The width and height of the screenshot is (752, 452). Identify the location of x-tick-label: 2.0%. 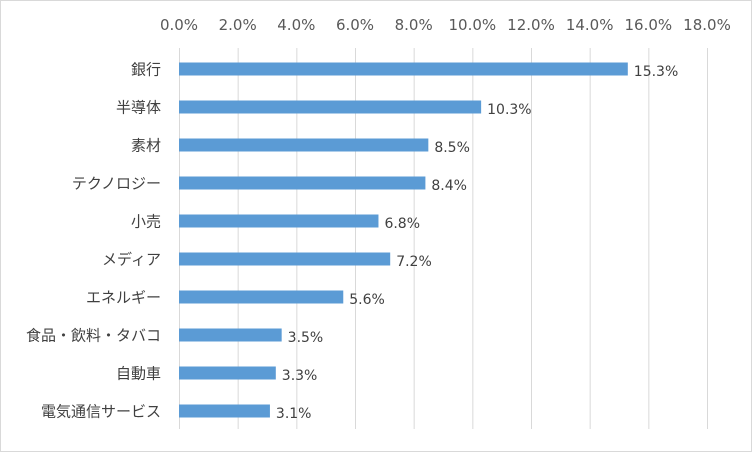
(238, 25).